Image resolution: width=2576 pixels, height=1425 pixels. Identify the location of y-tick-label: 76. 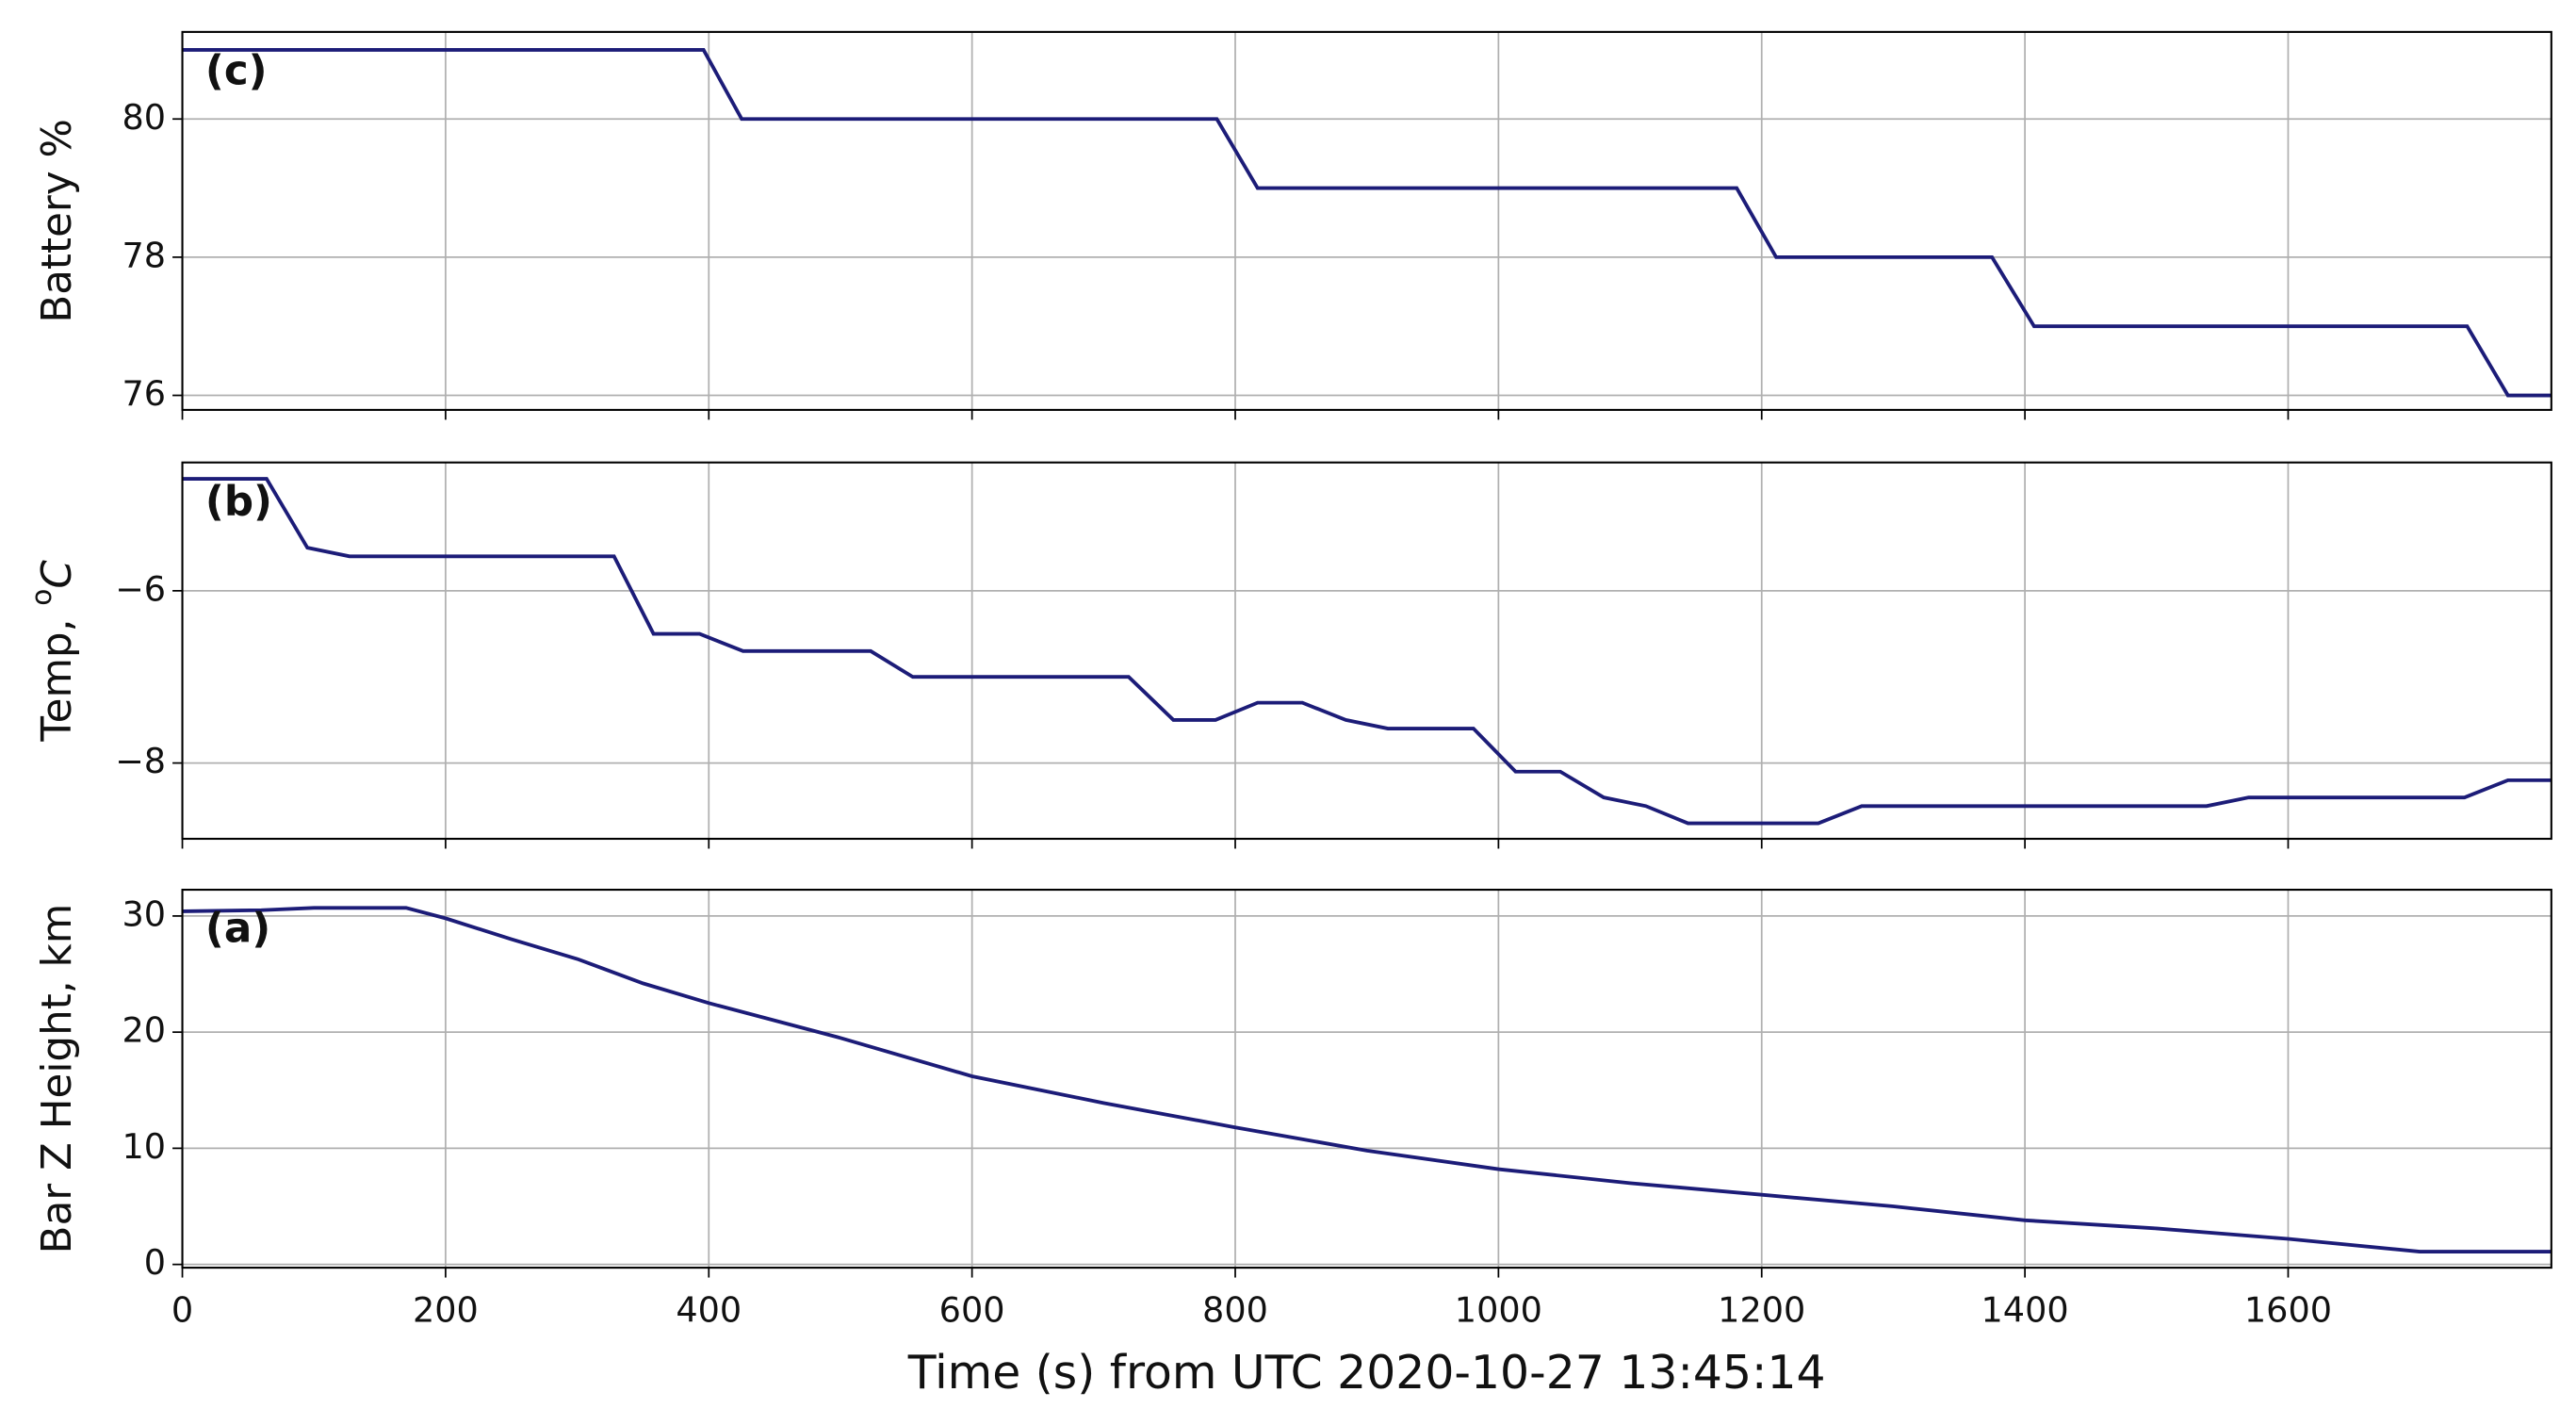
(144, 393).